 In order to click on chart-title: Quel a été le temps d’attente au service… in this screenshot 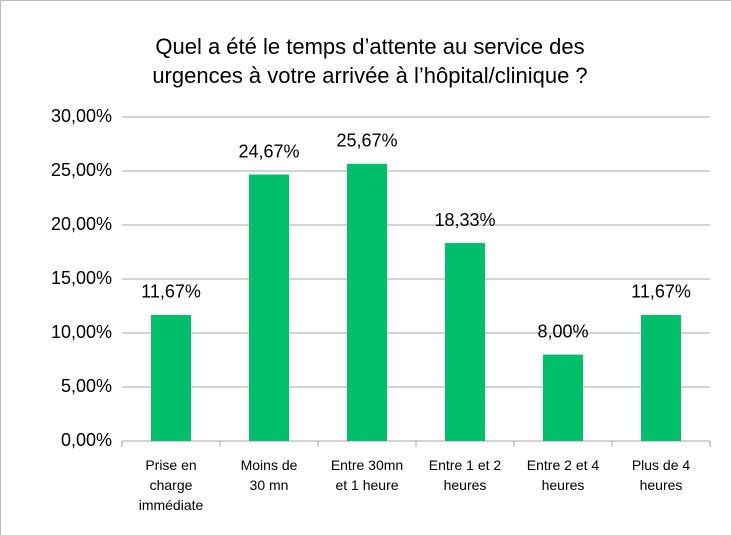, I will do `click(370, 61)`.